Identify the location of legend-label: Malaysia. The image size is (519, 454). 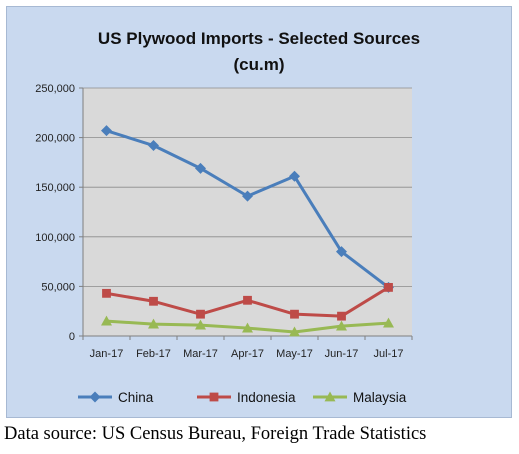
(380, 397).